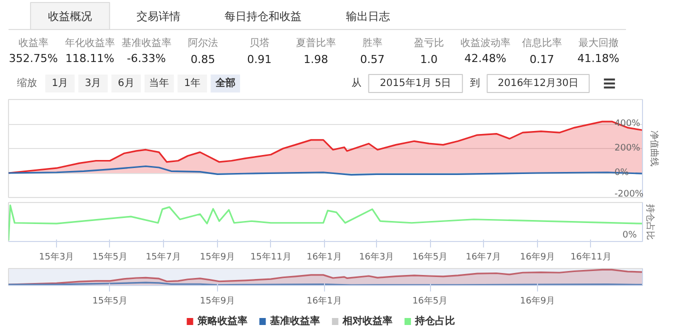 This screenshot has height=333, width=690. What do you see at coordinates (222, 321) in the screenshot?
I see `legend-label: 策略收益率` at bounding box center [222, 321].